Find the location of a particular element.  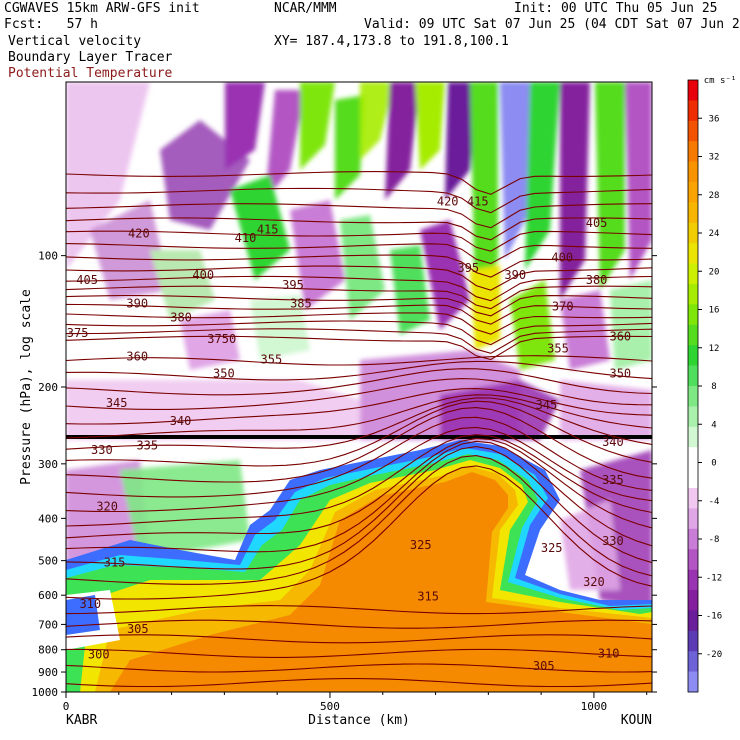

colorbar-label: 32 is located at coordinates (714, 158).